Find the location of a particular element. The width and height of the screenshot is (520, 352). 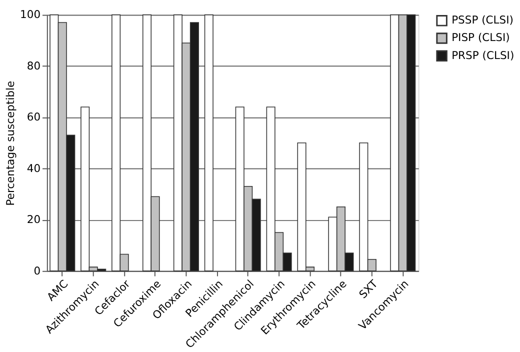

legend-label: PISP (CLSI) is located at coordinates (481, 37).